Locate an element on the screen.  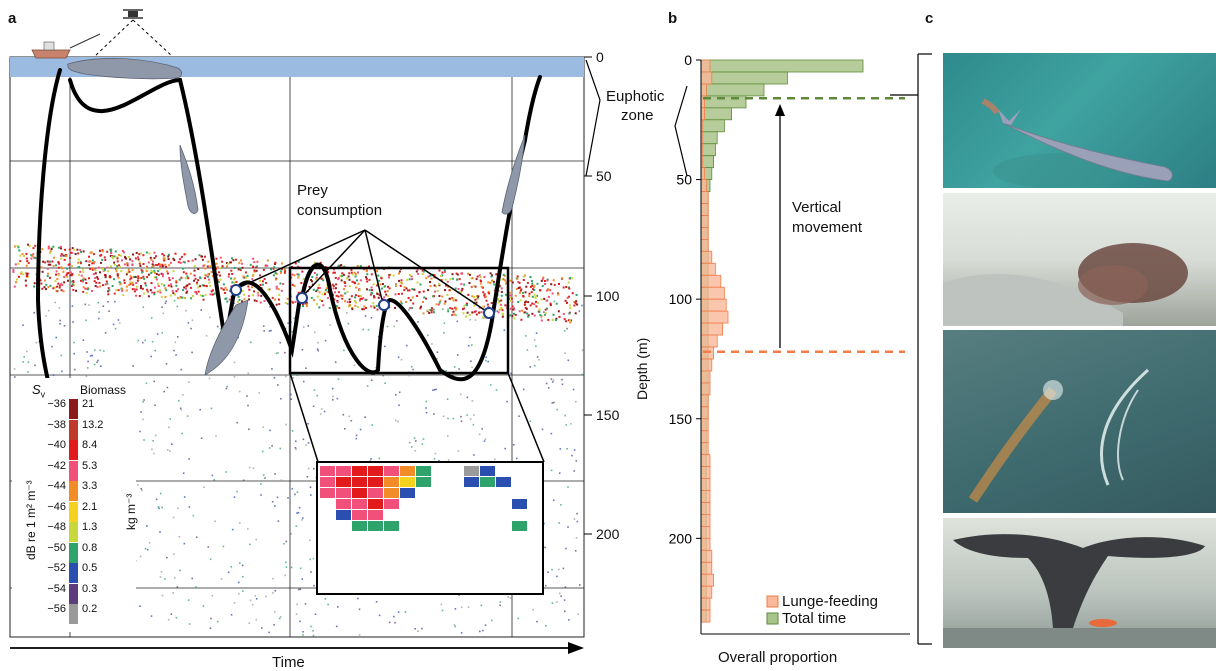
histogram-euphotic-brace is located at coordinates (681, 131).